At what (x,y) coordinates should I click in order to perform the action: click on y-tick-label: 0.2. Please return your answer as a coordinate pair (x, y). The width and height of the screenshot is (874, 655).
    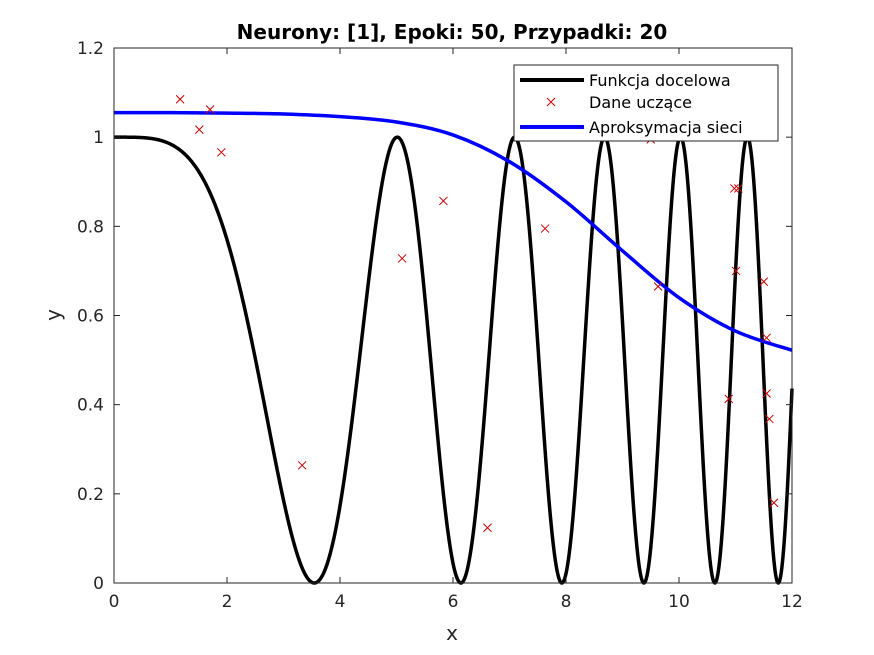
    Looking at the image, I should click on (90, 495).